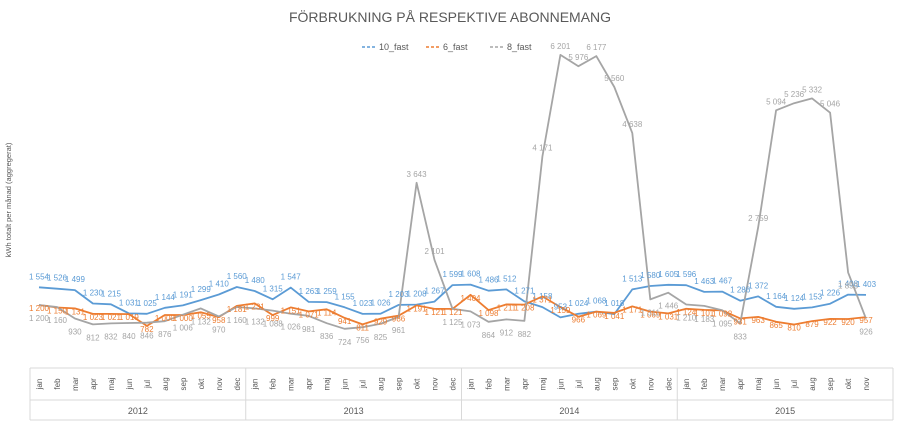  I want to click on data-label: 1 150, so click(57, 311).